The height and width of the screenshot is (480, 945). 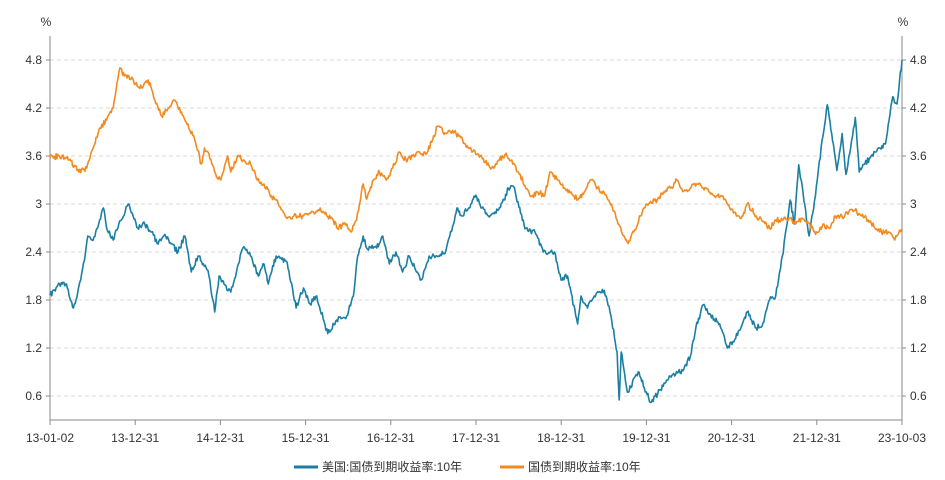 I want to click on x-tick-label: 16-12-31, so click(x=391, y=438).